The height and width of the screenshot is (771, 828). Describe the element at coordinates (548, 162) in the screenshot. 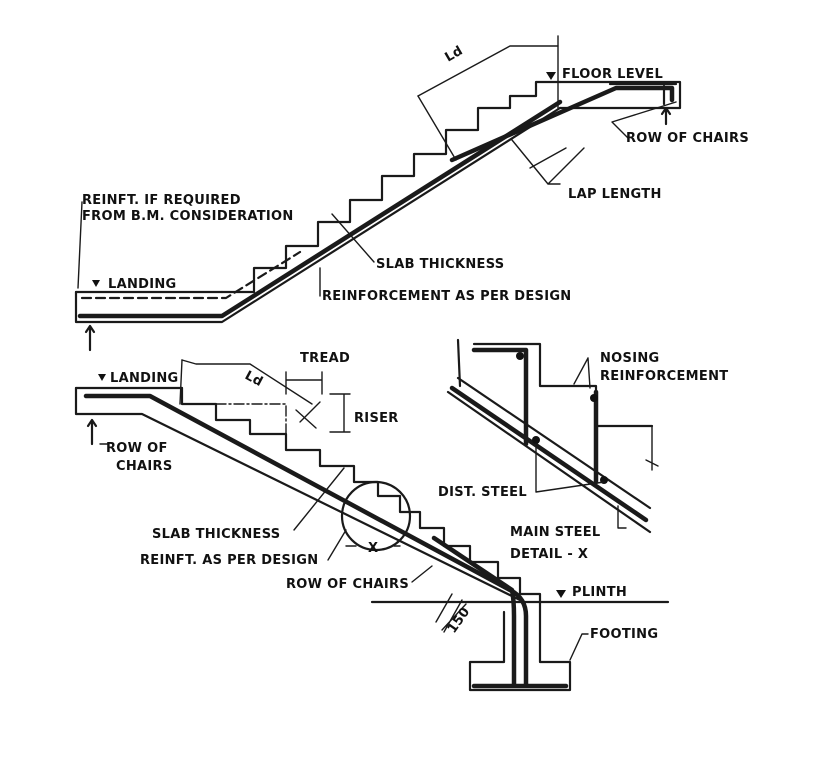

I see `top-lap-dimension` at that location.